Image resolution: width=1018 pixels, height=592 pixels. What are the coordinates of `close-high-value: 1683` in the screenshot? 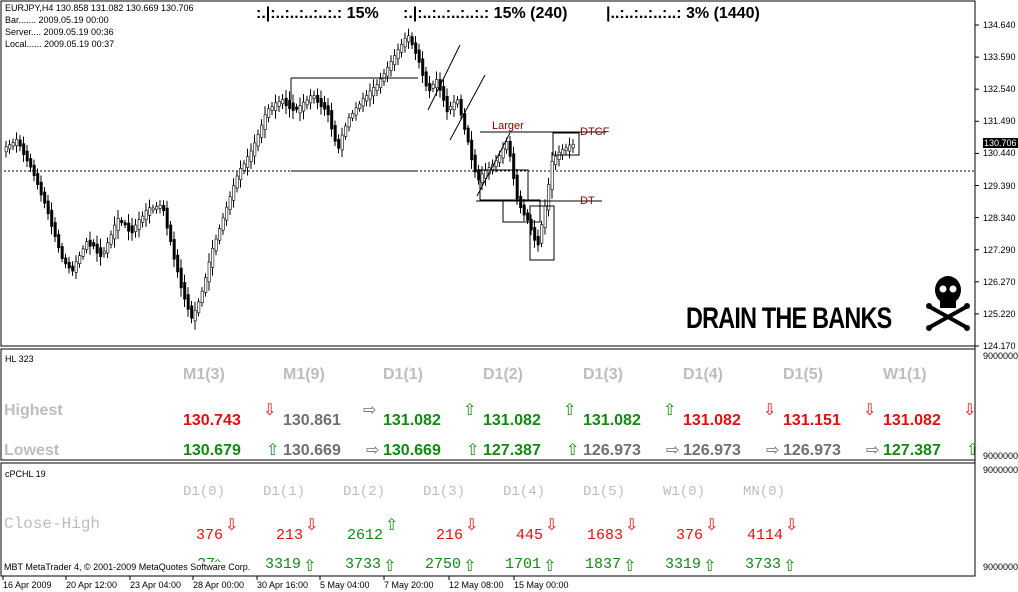 It's located at (605, 535).